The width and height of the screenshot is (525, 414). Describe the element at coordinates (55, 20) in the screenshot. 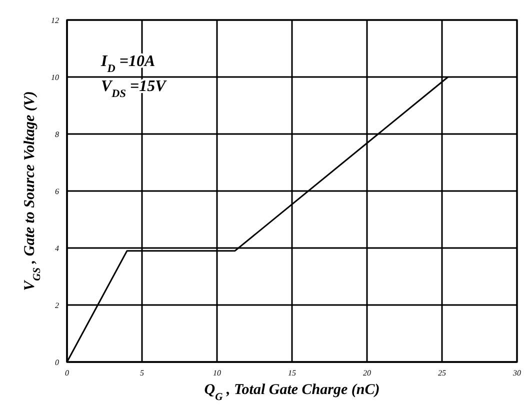

I see `y-tick-label: 12` at that location.